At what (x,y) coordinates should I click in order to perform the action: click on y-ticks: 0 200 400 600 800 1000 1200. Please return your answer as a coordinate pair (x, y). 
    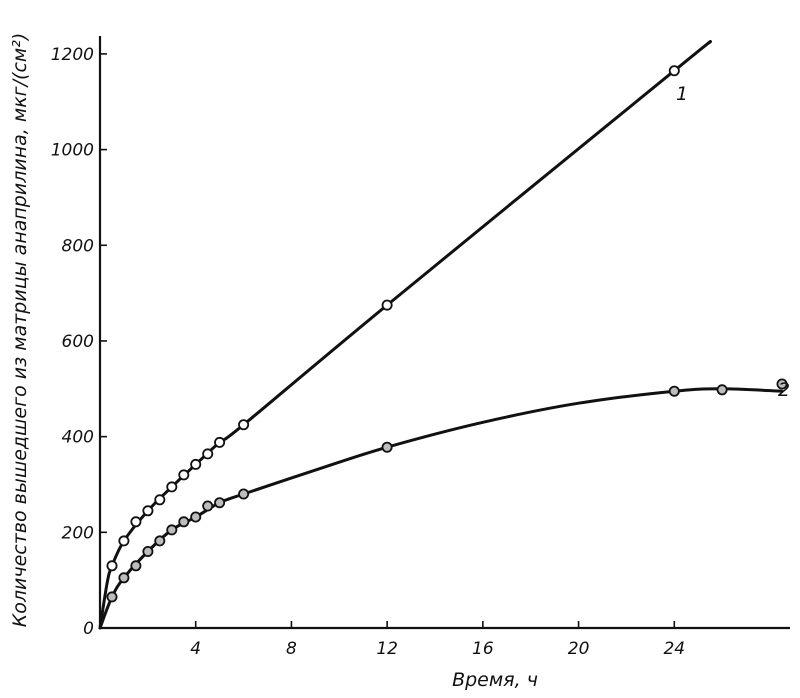
    Looking at the image, I should click on (79, 342).